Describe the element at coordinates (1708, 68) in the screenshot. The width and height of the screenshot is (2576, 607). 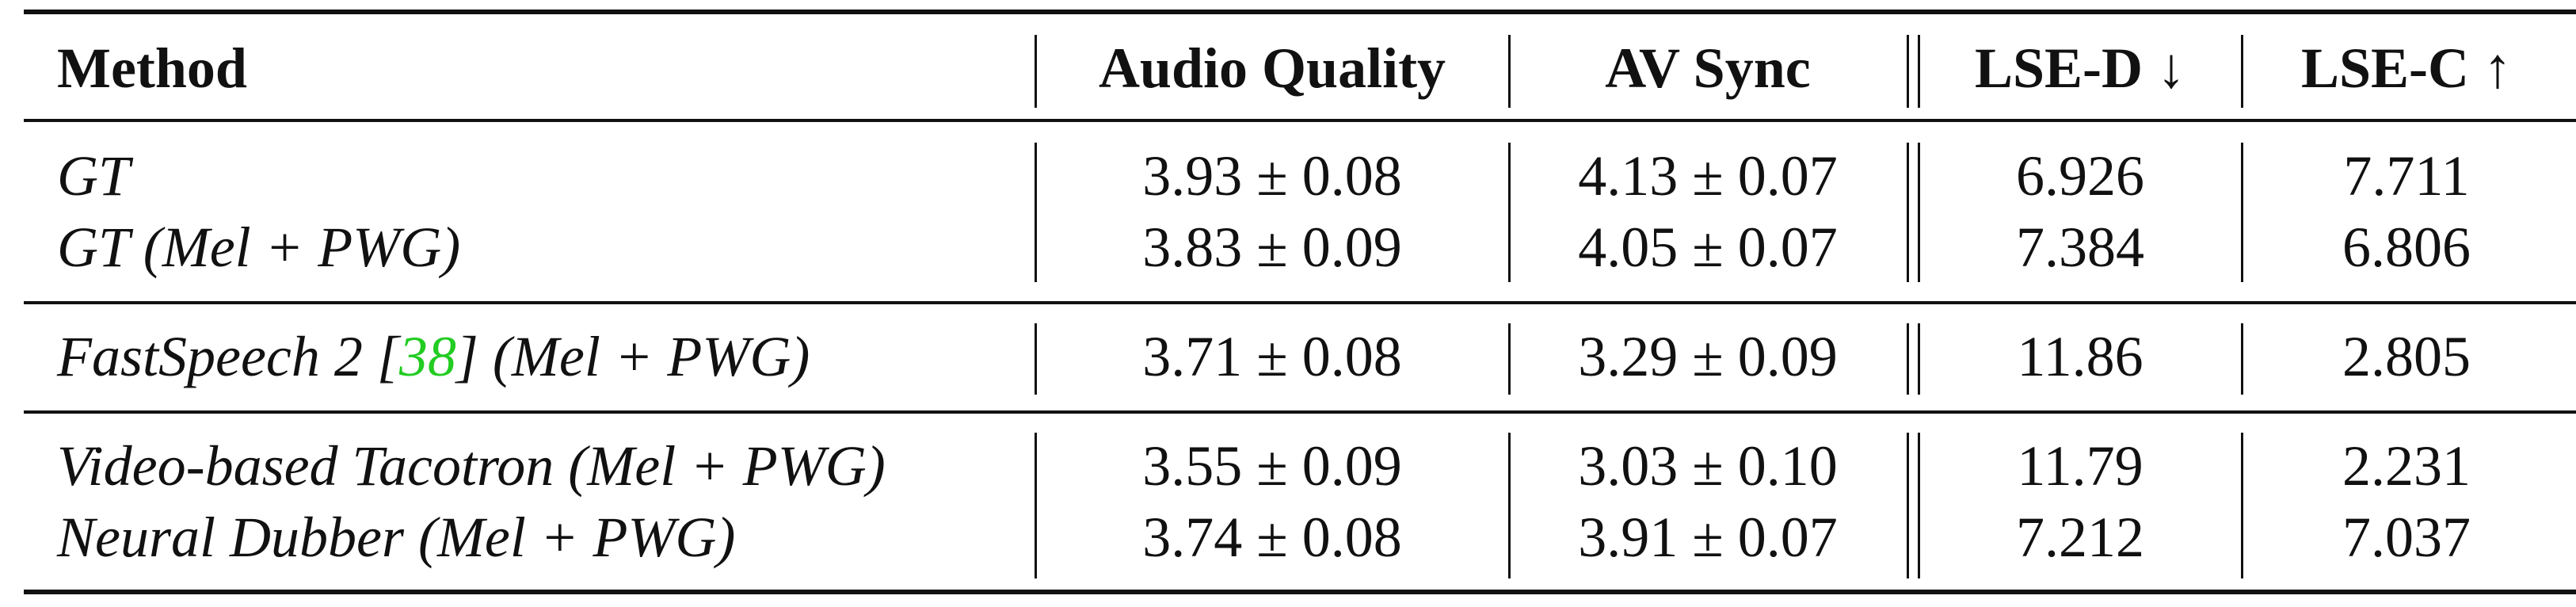
I see `header-av-sync: AV Sync` at that location.